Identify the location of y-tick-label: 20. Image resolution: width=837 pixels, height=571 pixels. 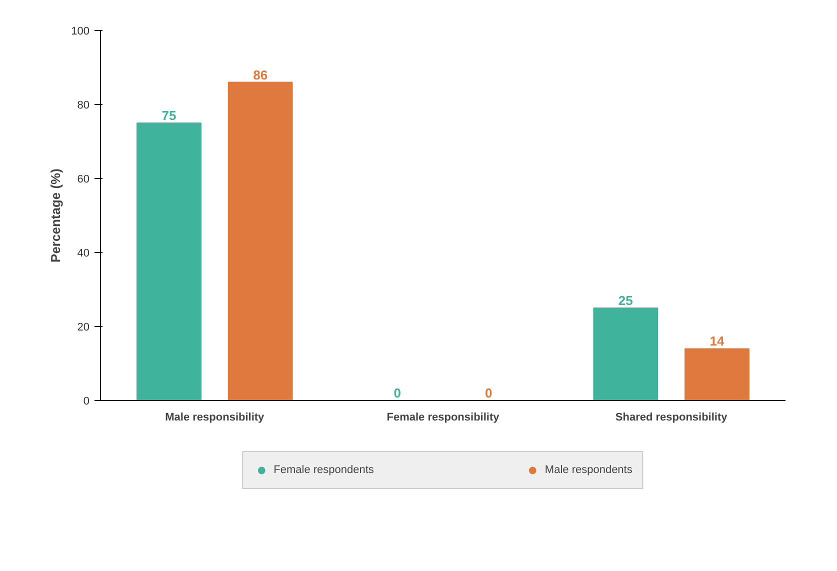
(83, 328).